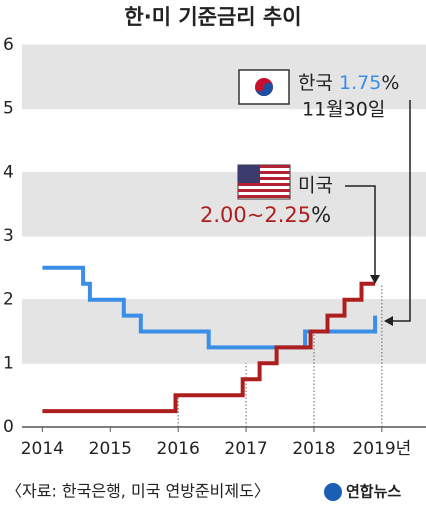  Describe the element at coordinates (264, 181) in the screenshot. I see `flag-stripes` at that location.